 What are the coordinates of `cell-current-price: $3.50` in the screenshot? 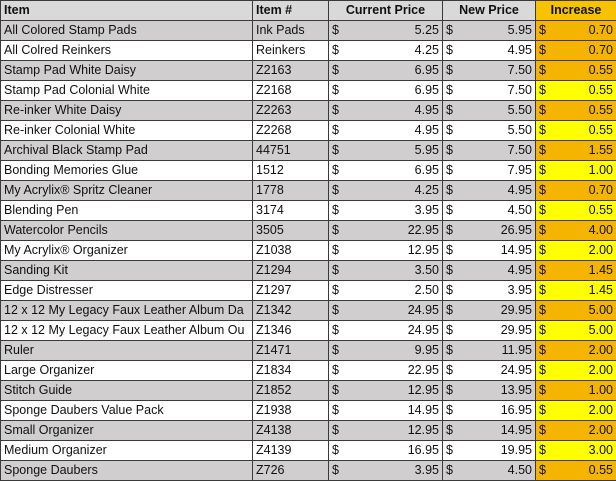 It's located at (386, 271).